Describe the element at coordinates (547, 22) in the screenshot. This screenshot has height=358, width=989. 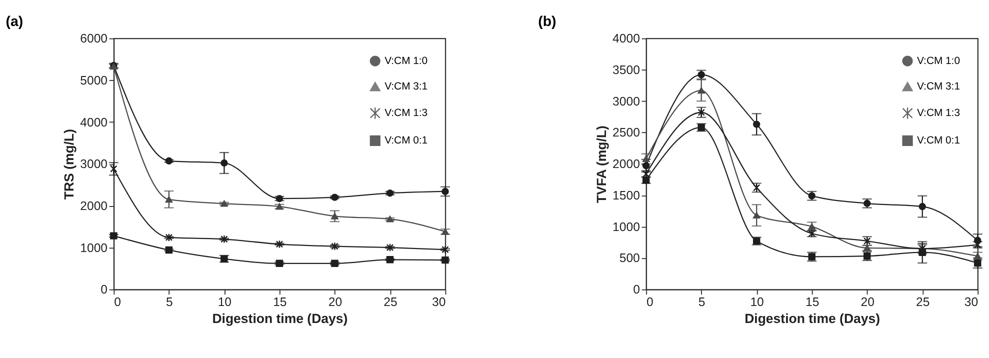
I see `chart-title: (b)` at that location.